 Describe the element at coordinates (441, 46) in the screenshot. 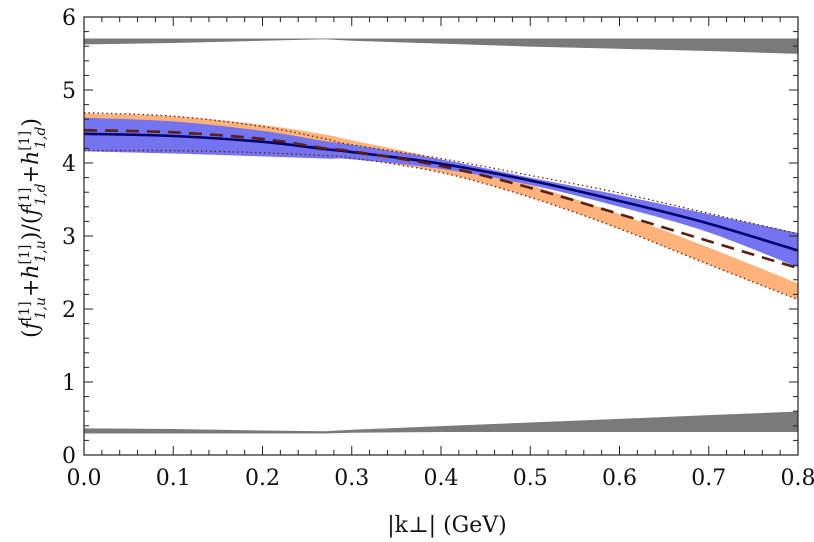

I see `band-upper-gray-band` at that location.